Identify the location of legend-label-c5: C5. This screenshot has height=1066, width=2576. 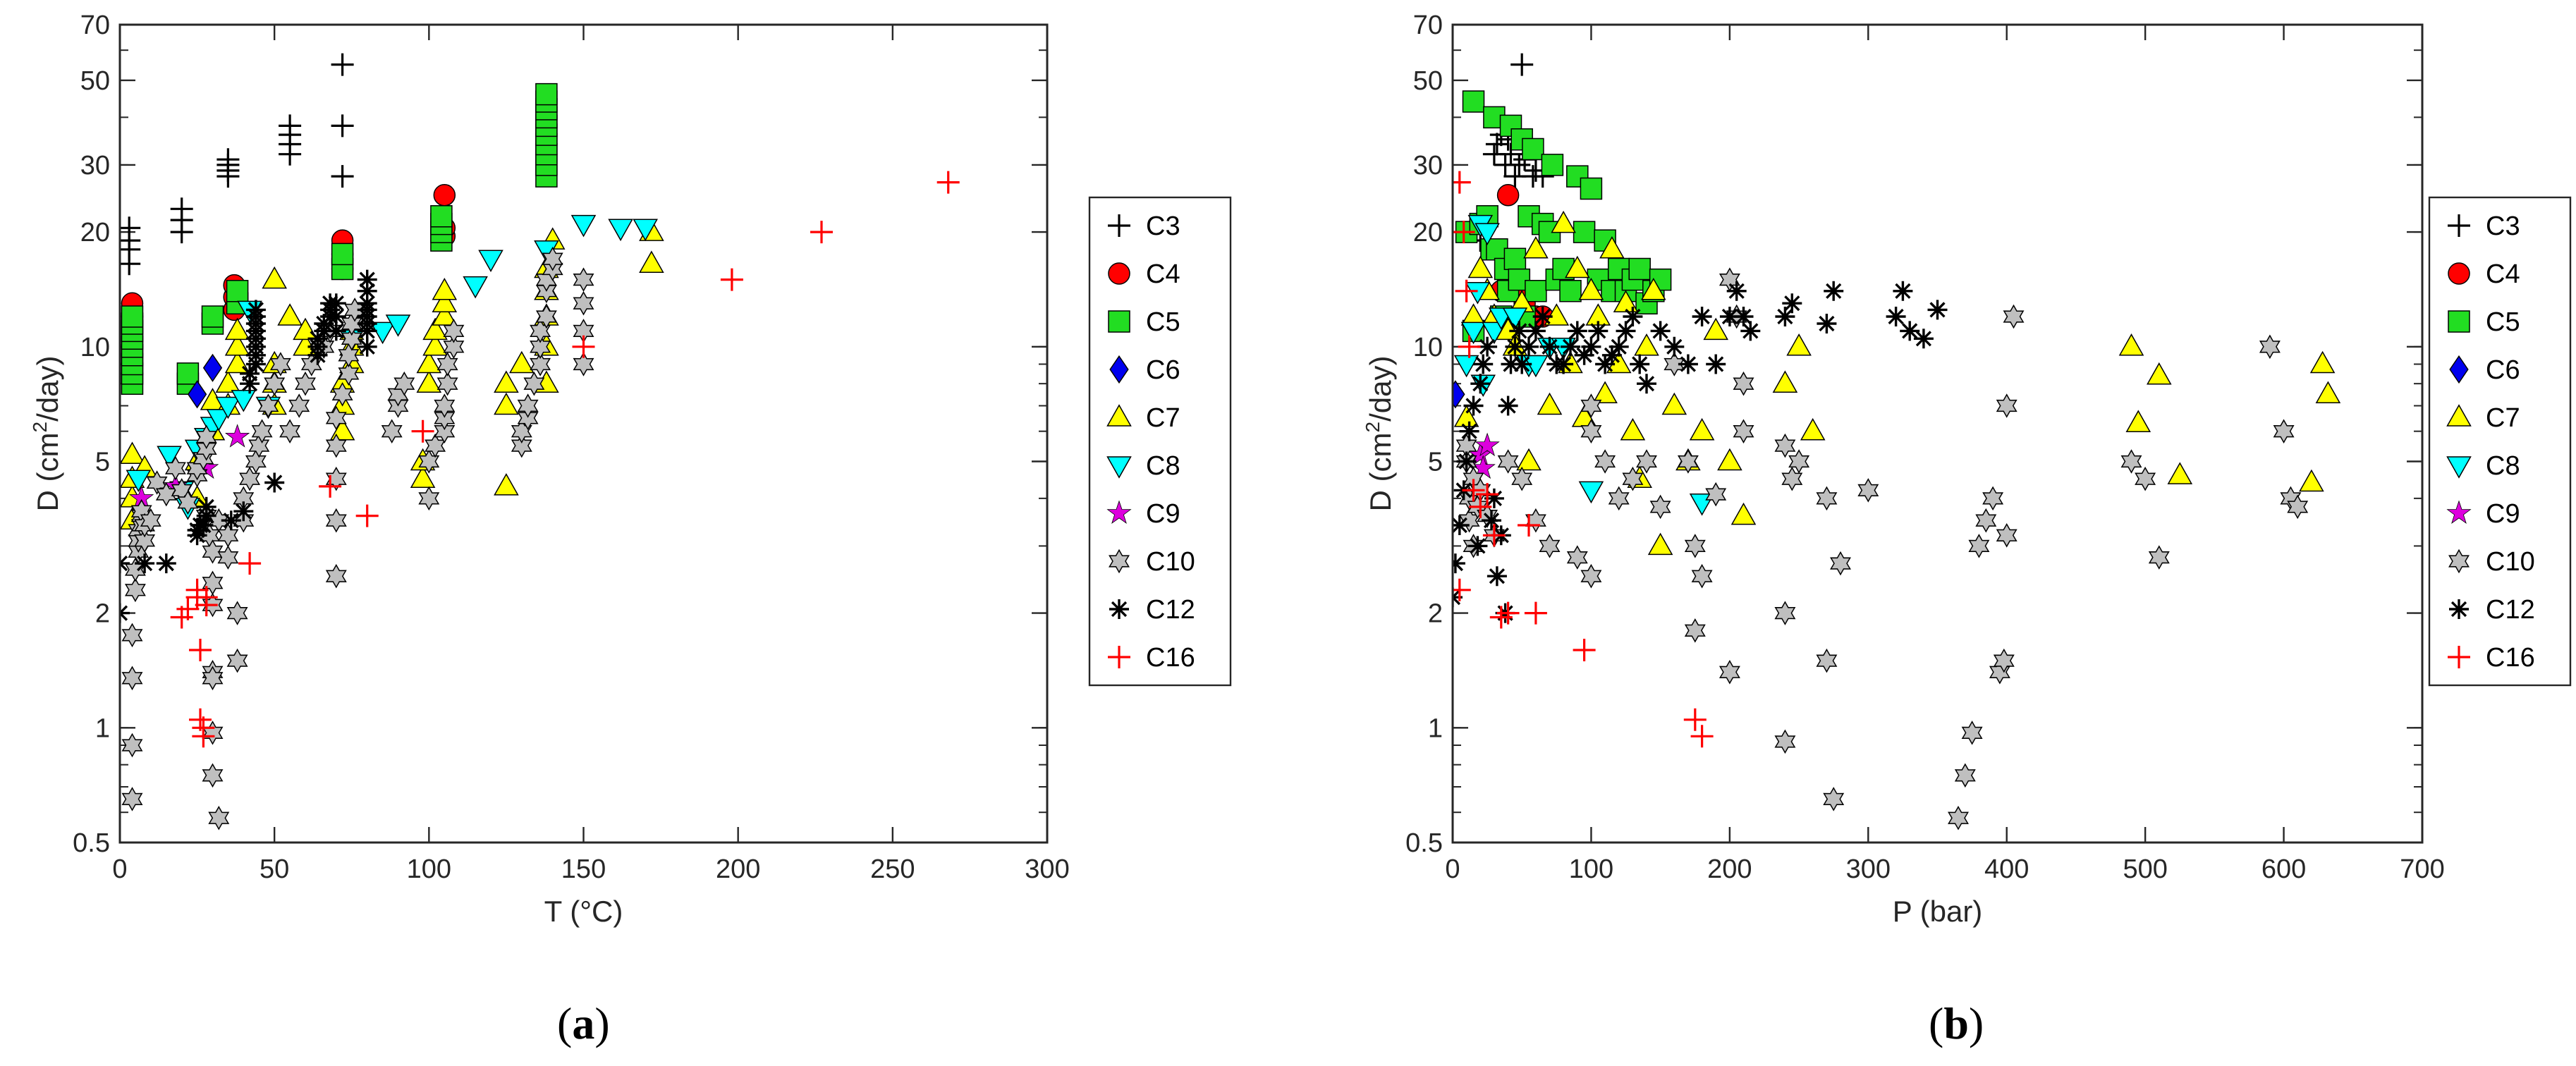
(2503, 322).